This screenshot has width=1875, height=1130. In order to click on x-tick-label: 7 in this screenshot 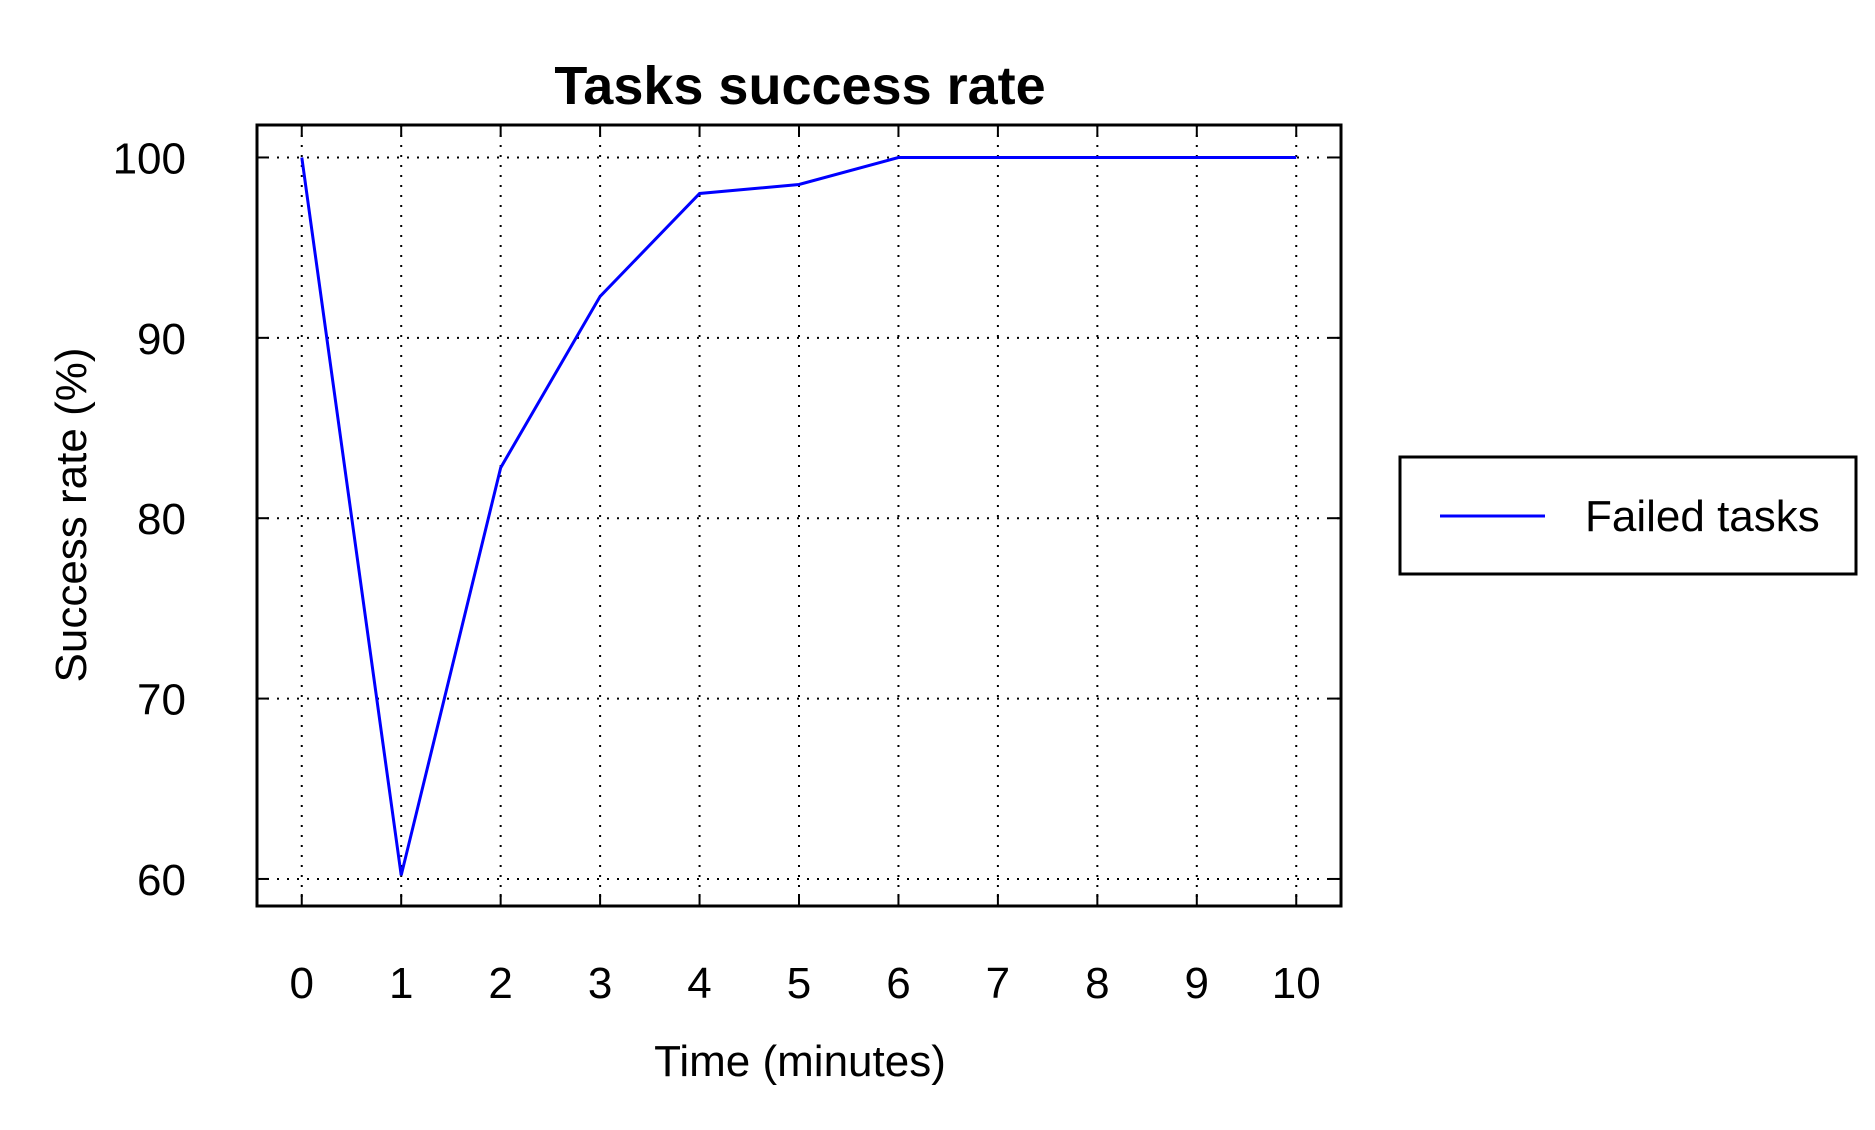, I will do `click(998, 983)`.